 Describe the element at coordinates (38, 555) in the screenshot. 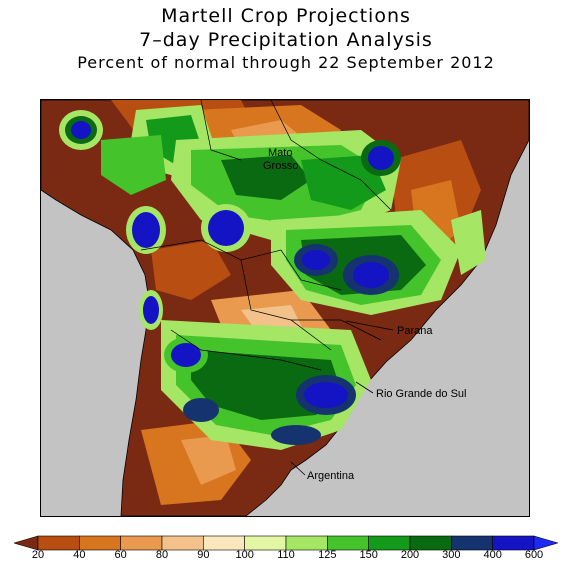

I see `legend-tick-label: 20` at that location.